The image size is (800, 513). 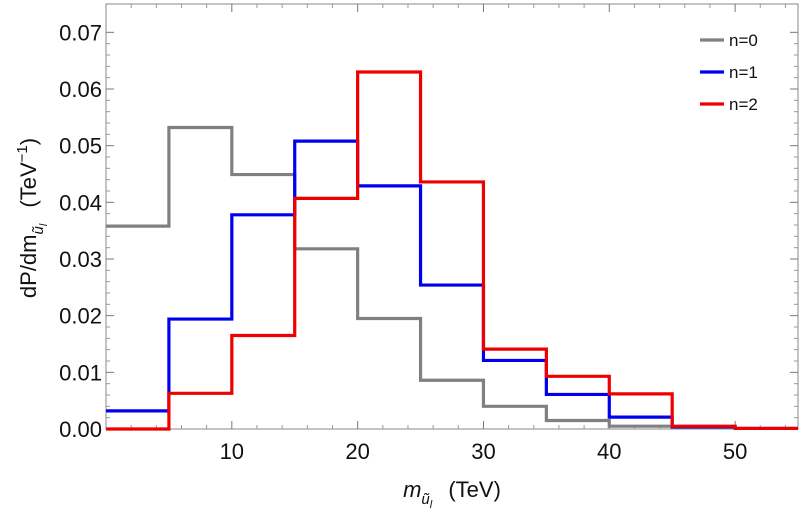 I want to click on y-axis-title: dP/dmũl (TeV−1), so click(x=32, y=218).